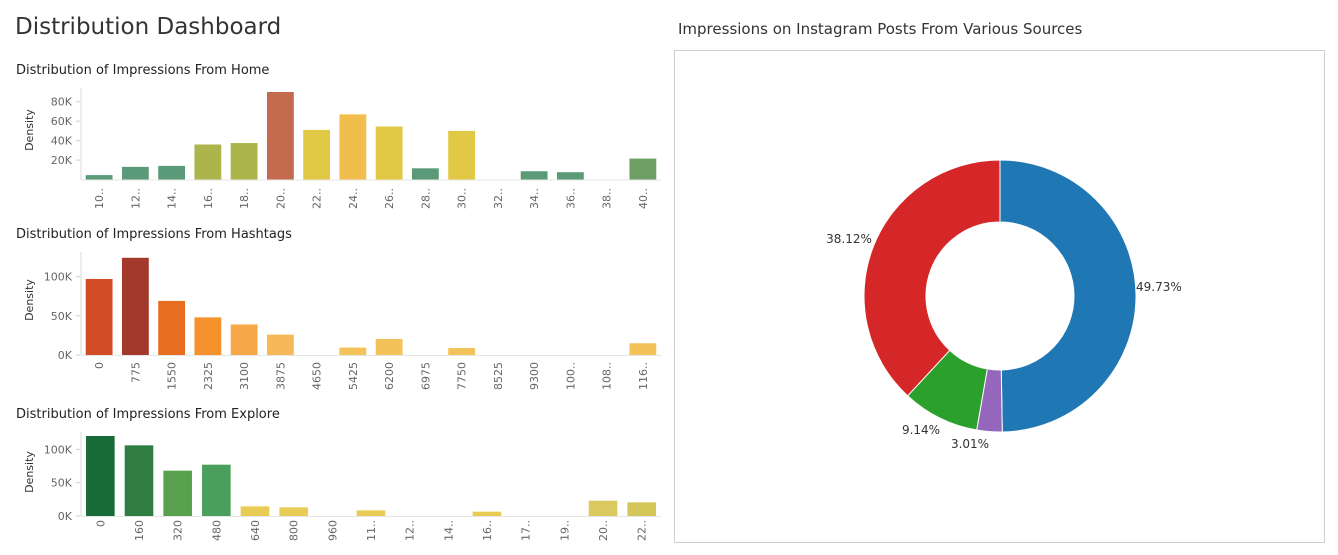  I want to click on home-x-tick-label: 32.., so click(498, 198).